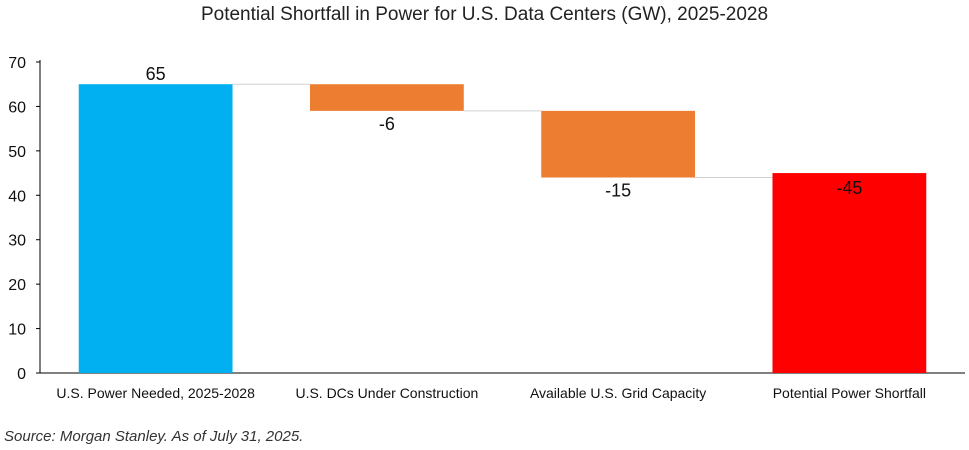 The height and width of the screenshot is (450, 969). Describe the element at coordinates (156, 74) in the screenshot. I see `data-label: 65` at that location.